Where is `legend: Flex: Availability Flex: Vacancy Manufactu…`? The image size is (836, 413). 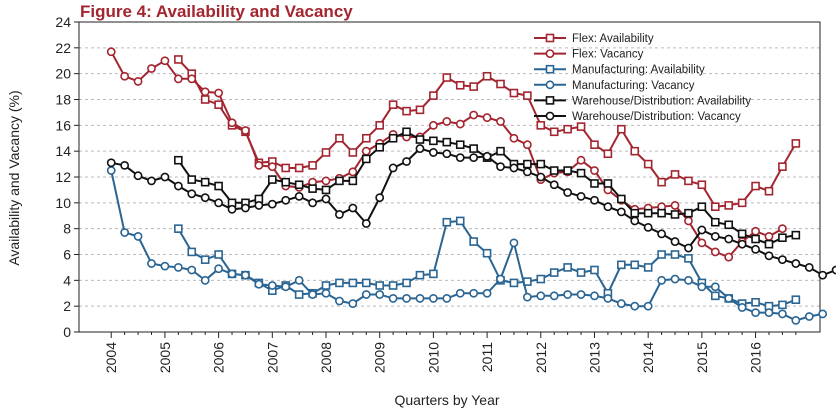
legend: Flex: Availability Flex: Vacancy Manufactu… is located at coordinates (642, 78).